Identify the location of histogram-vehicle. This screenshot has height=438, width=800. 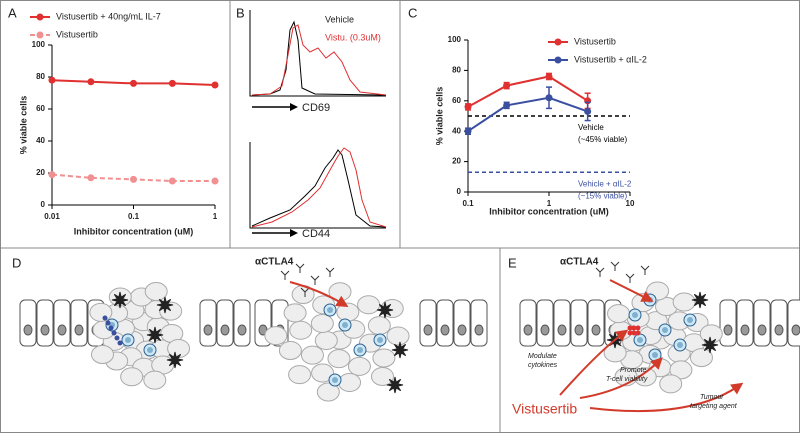
(319, 188).